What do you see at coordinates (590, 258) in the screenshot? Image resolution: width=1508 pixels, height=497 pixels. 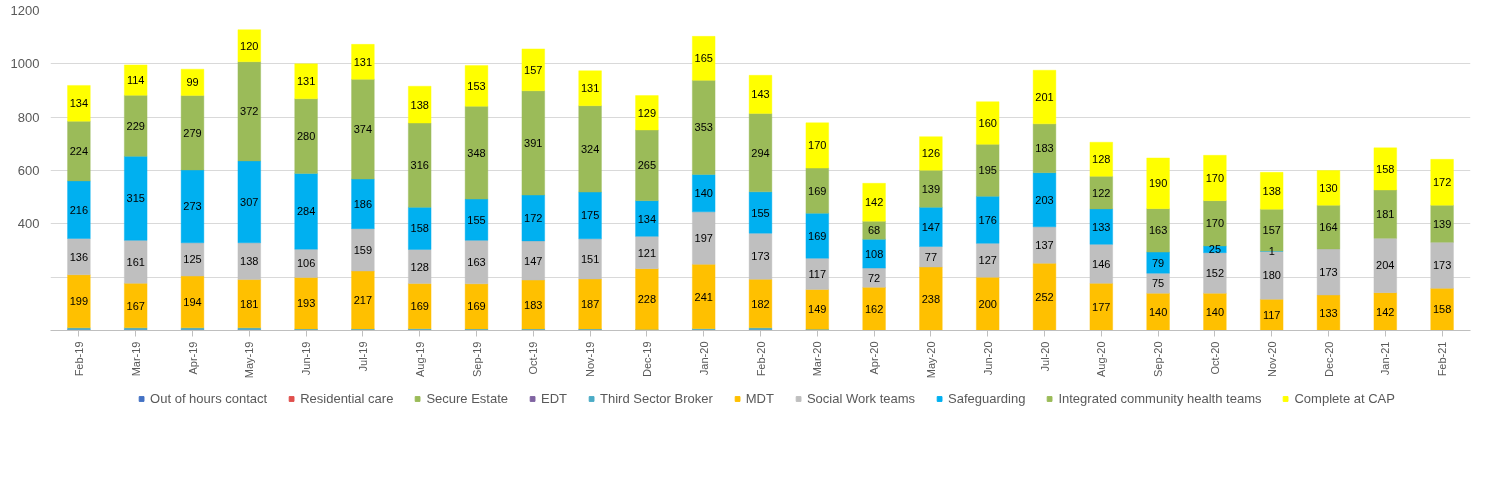 I see `data-label: 151` at bounding box center [590, 258].